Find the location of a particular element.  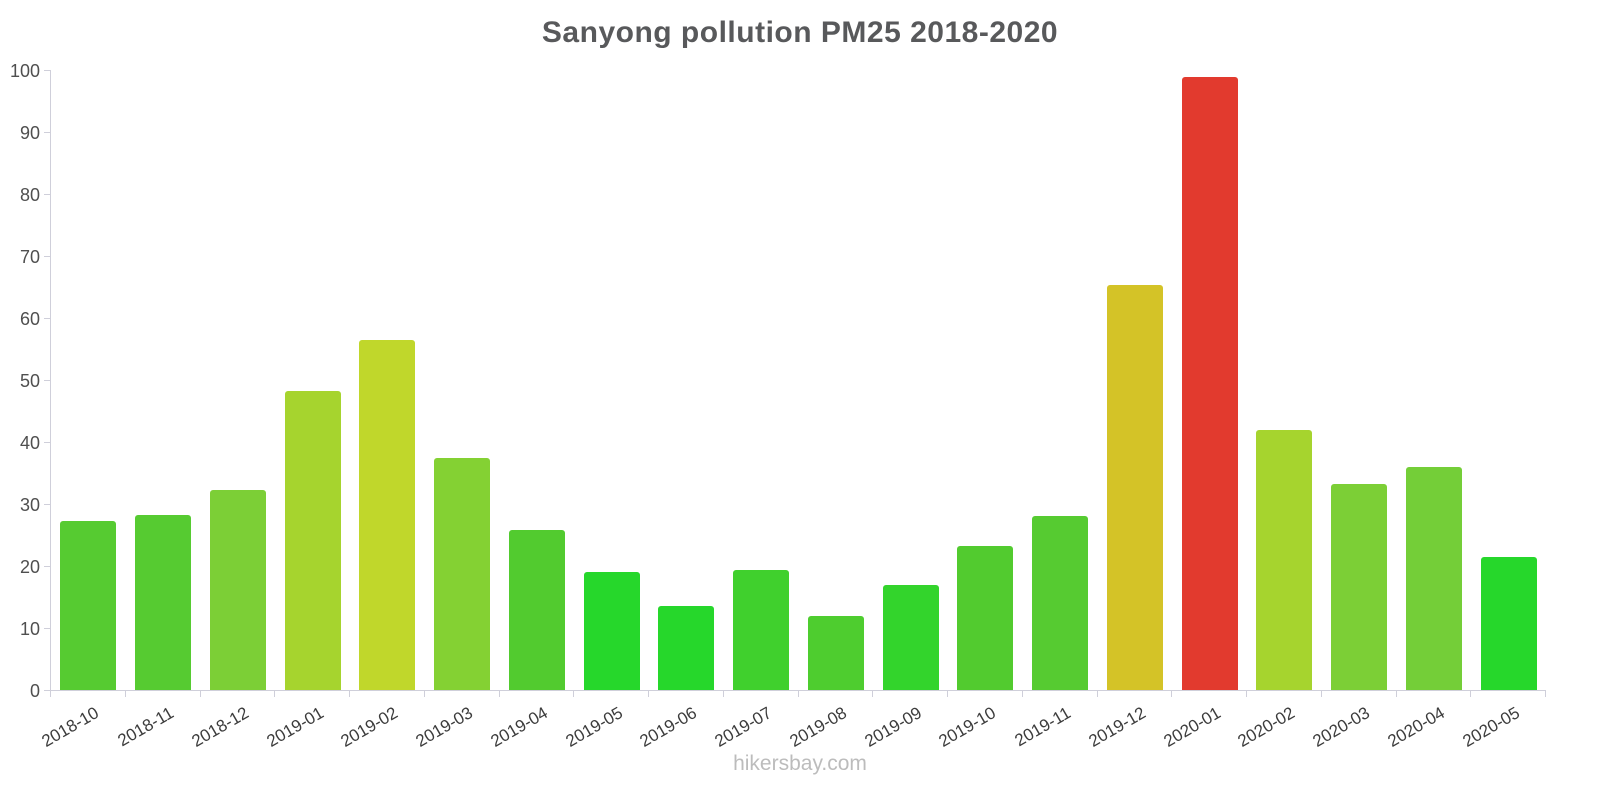

y-axis-label-60: 60 is located at coordinates (29, 319).